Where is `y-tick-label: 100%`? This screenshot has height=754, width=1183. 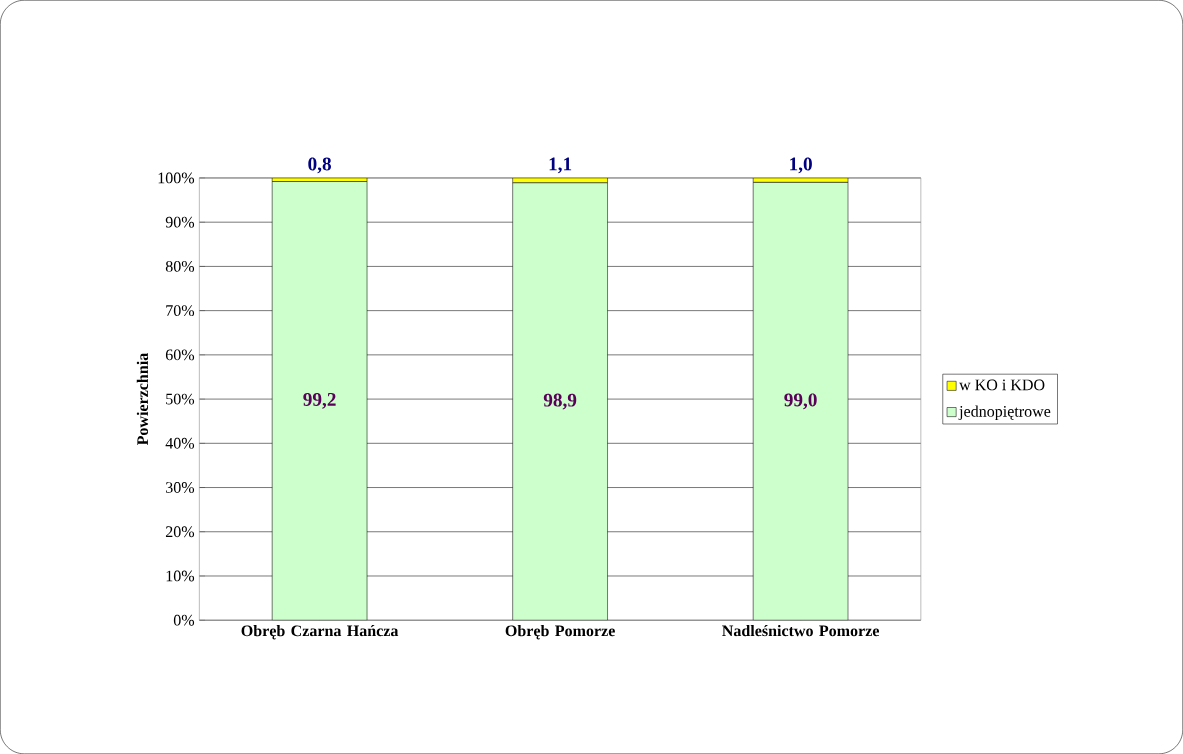
y-tick-label: 100% is located at coordinates (176, 178).